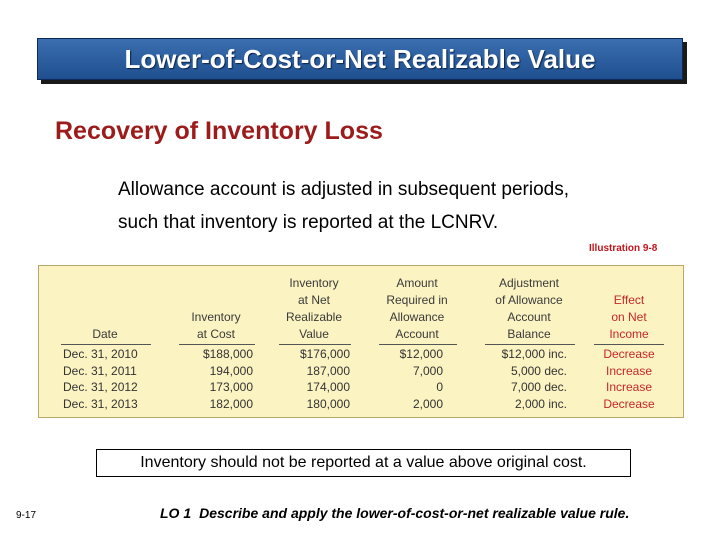  Describe the element at coordinates (328, 387) in the screenshot. I see `table-cell: 174,000` at that location.